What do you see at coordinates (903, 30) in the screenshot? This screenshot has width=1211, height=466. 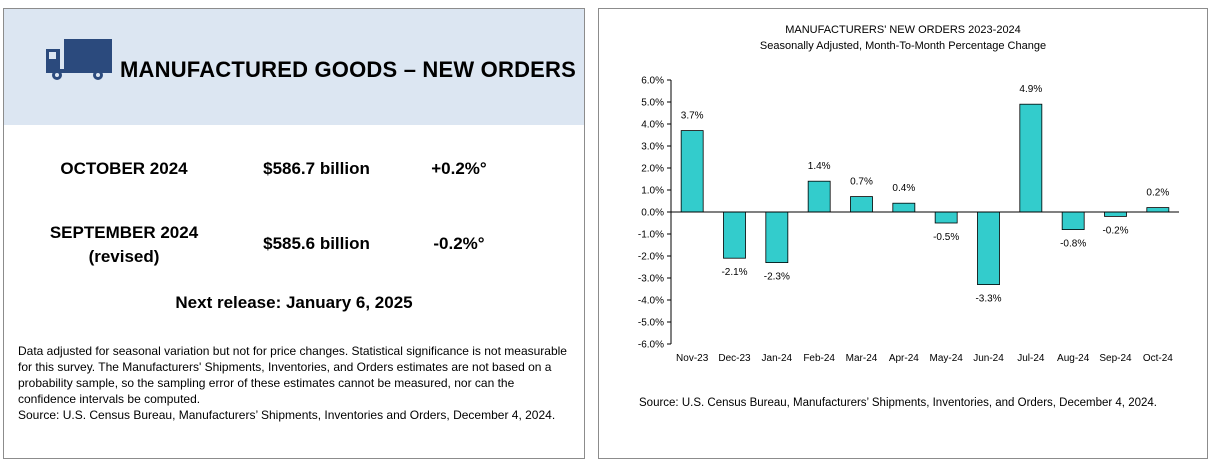 I see `chart-title: MANUFACTURERS' NEW ORDERS 2023-2024` at bounding box center [903, 30].